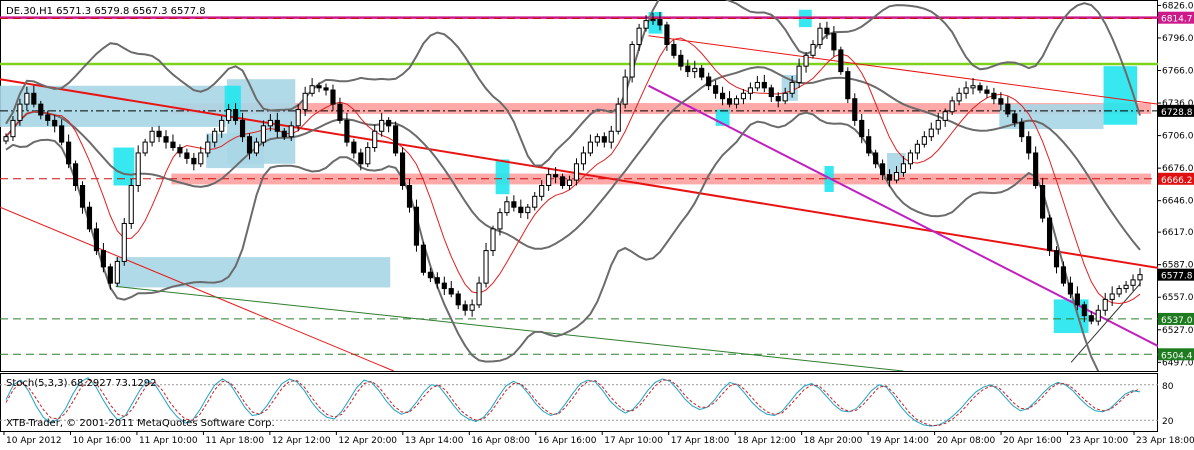  What do you see at coordinates (700, 441) in the screenshot?
I see `x-tick-label: 17 Apr 18:00` at bounding box center [700, 441].